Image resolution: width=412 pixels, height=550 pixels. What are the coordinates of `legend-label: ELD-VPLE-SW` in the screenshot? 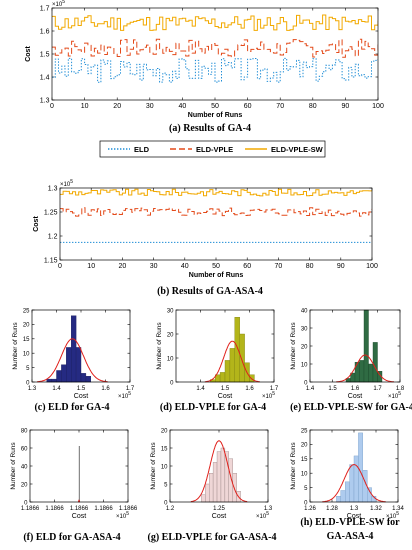 It's located at (297, 149).